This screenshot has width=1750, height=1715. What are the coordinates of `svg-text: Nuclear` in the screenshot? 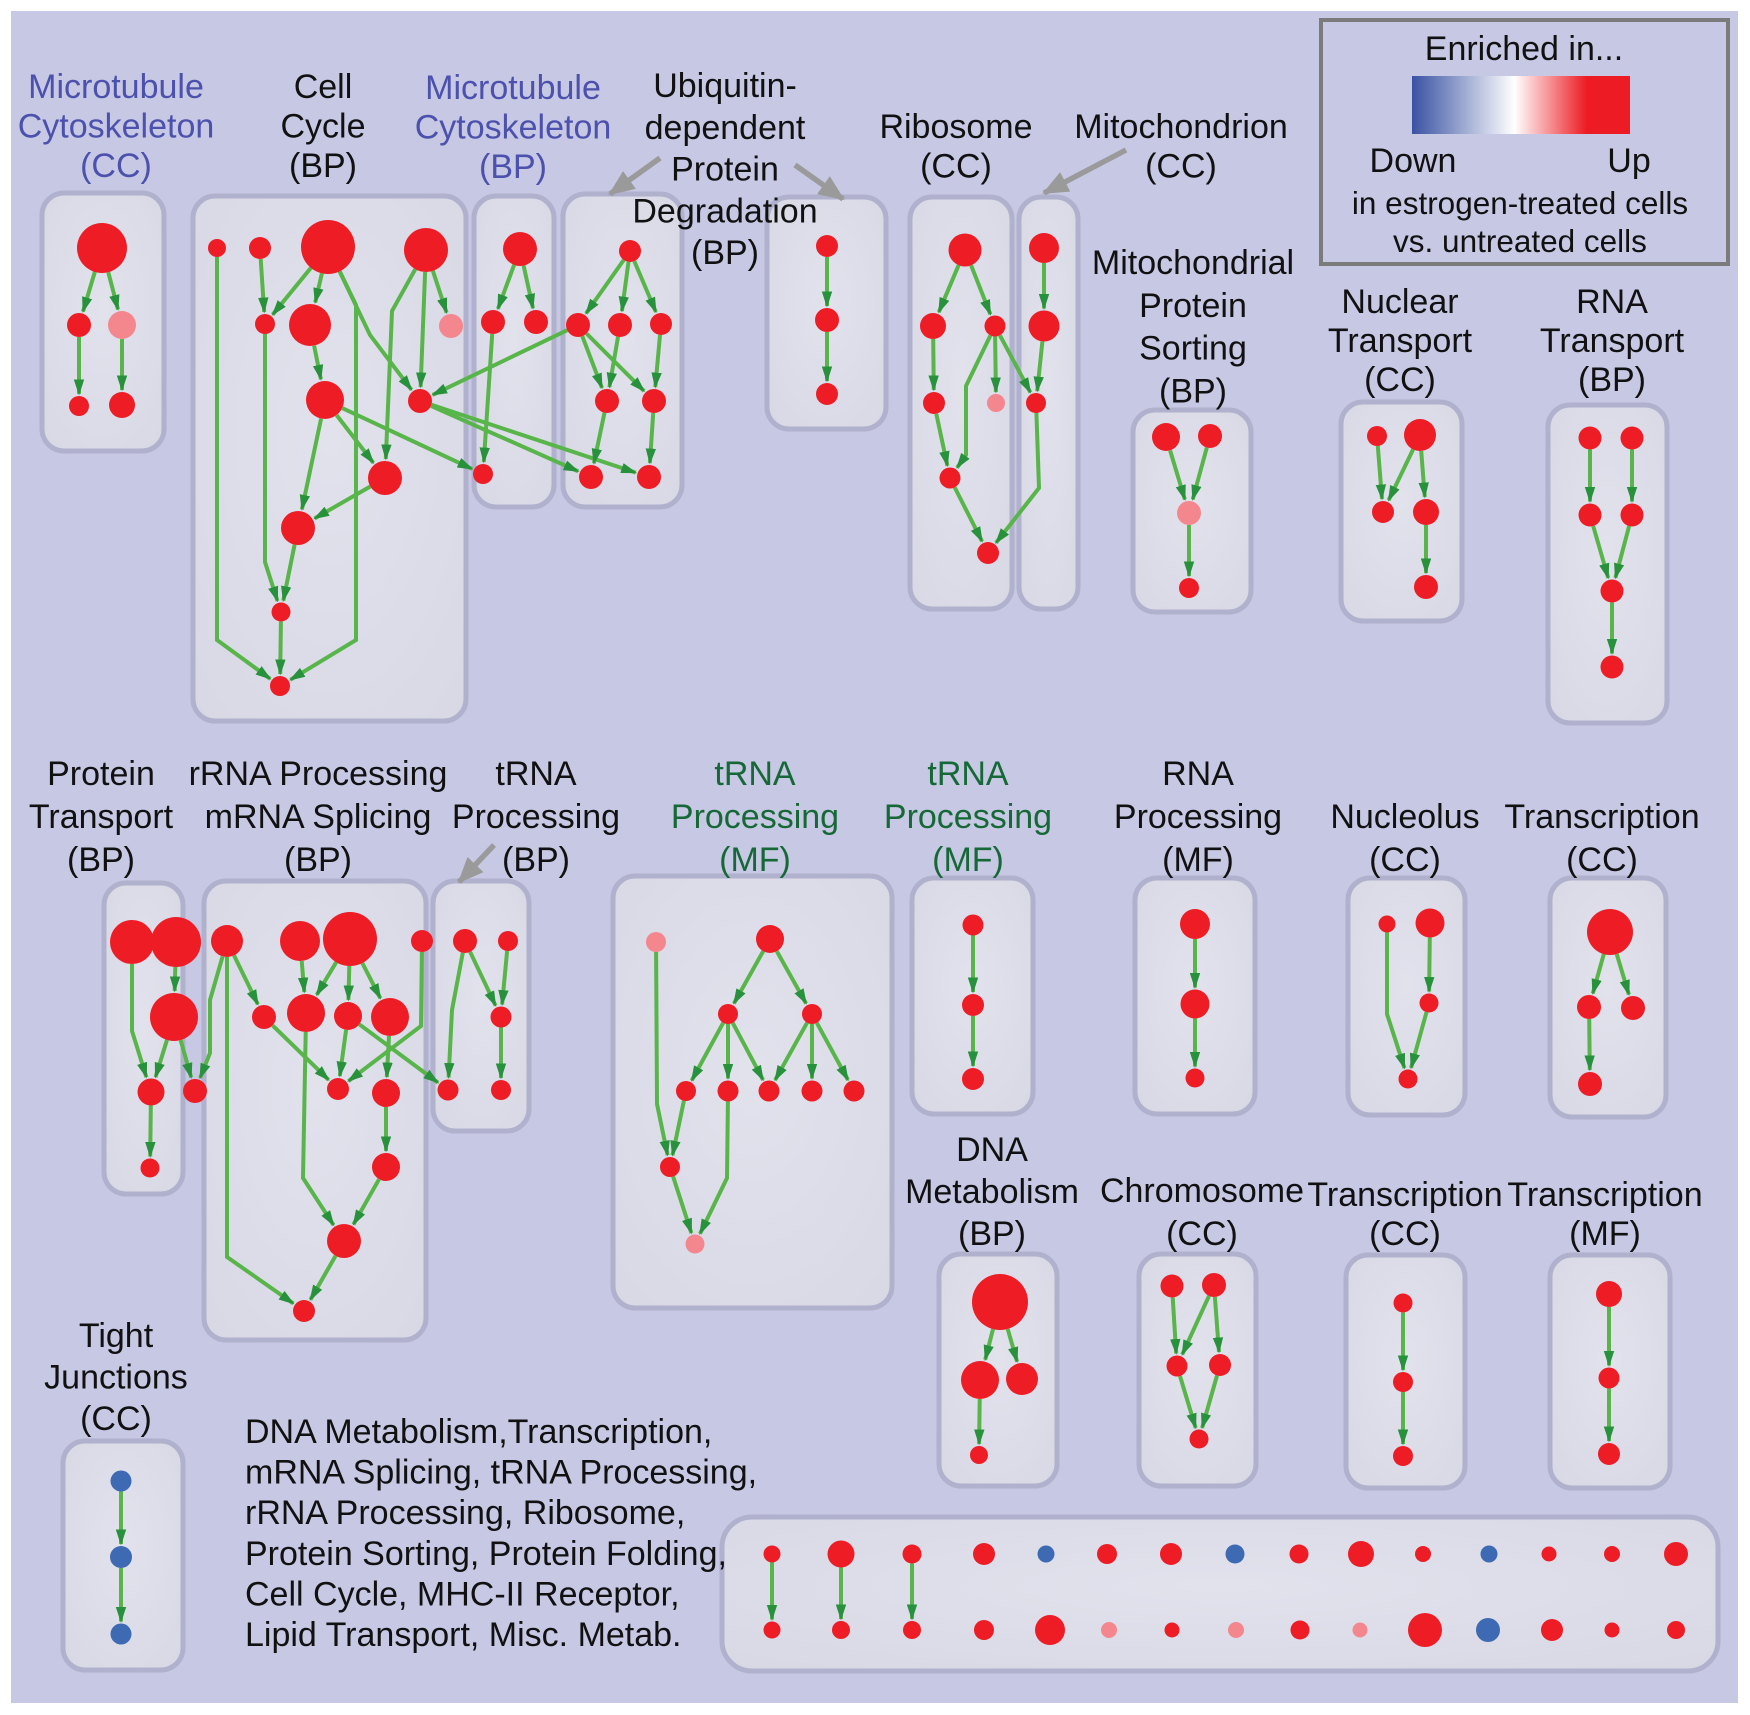 It's located at (1399, 302).